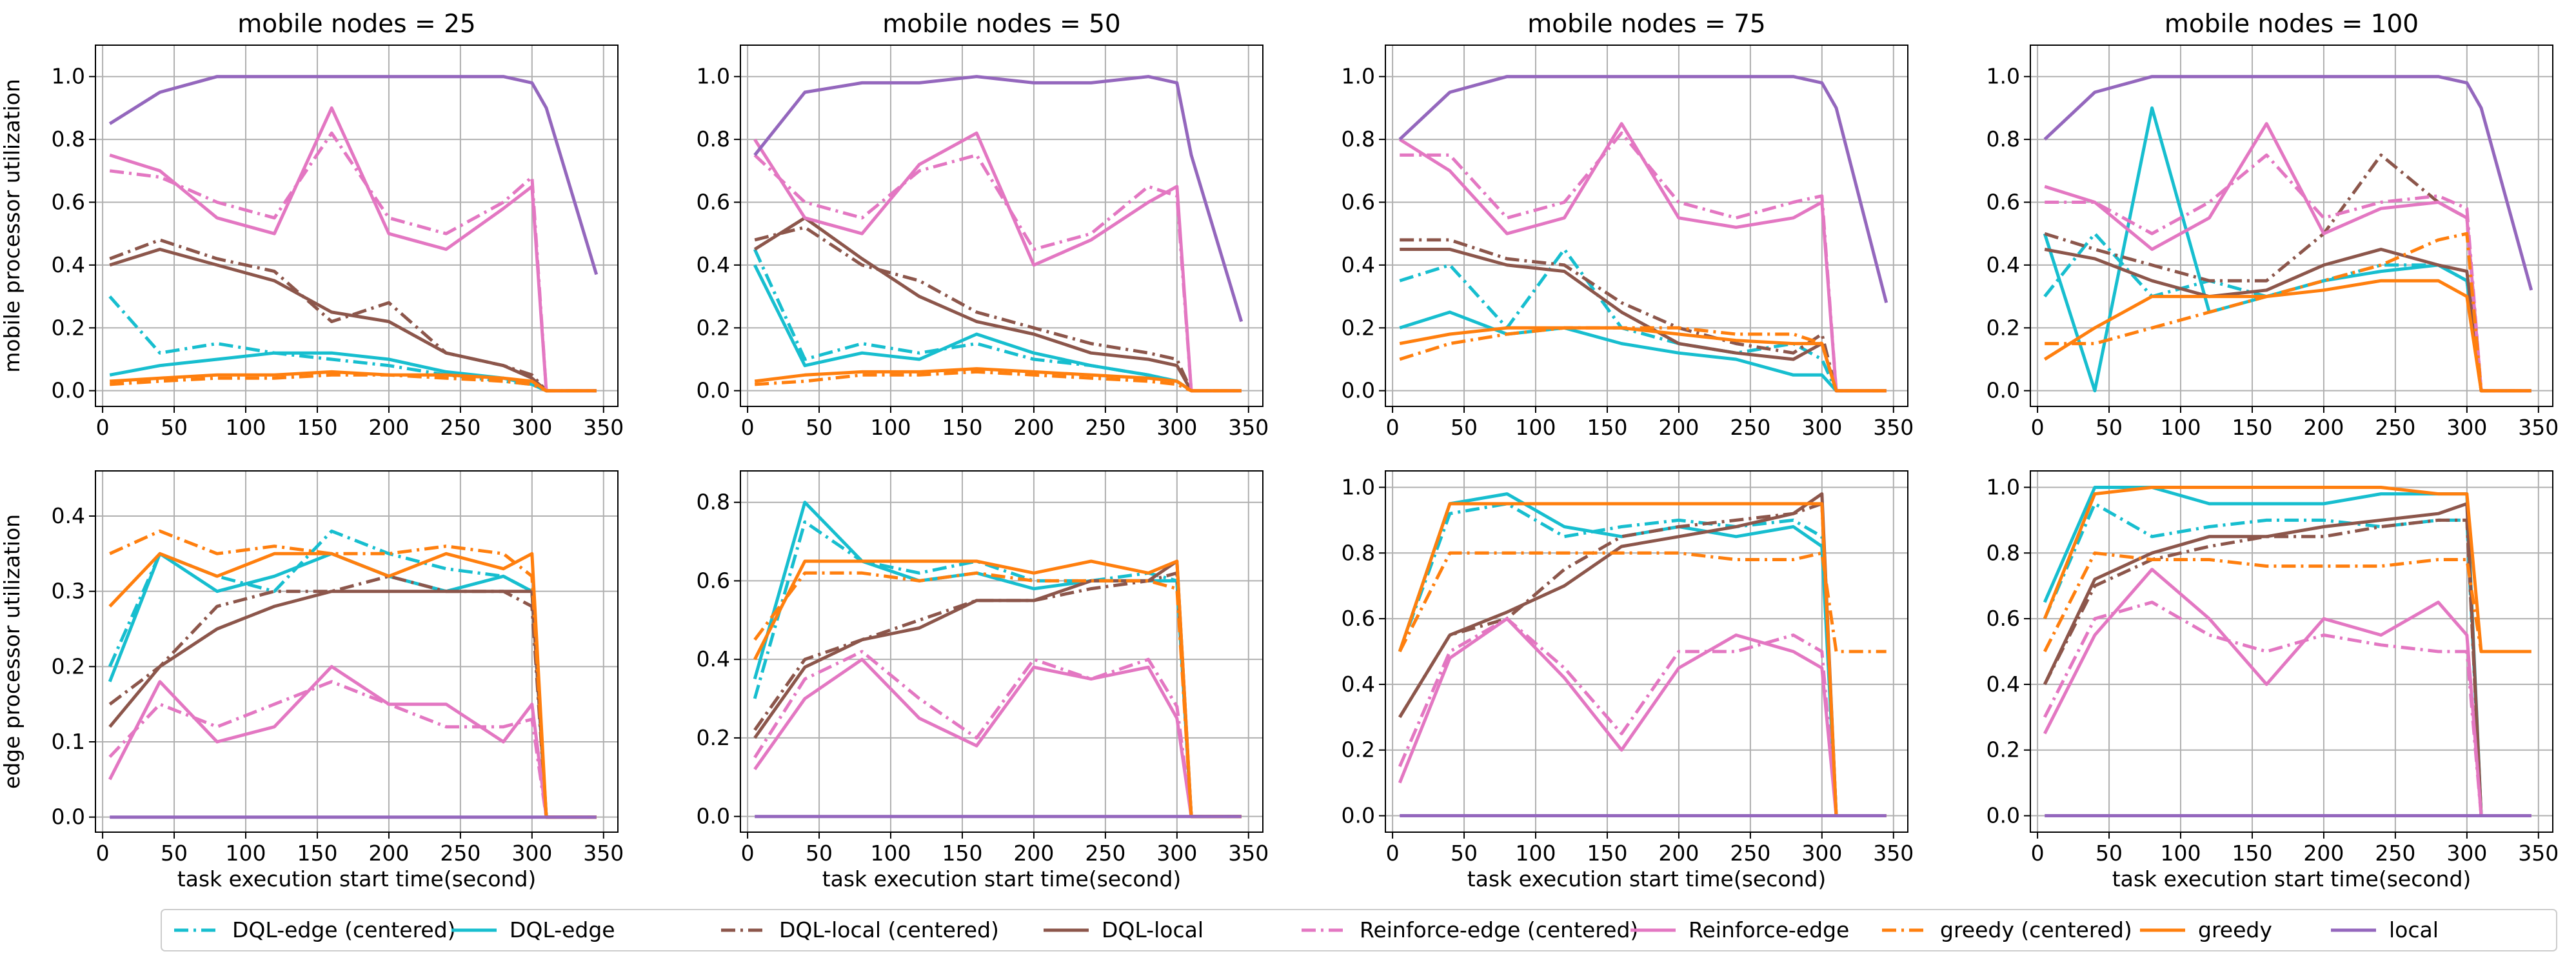 This screenshot has width=2576, height=956. I want to click on y-tick-label: 0.3, so click(68, 591).